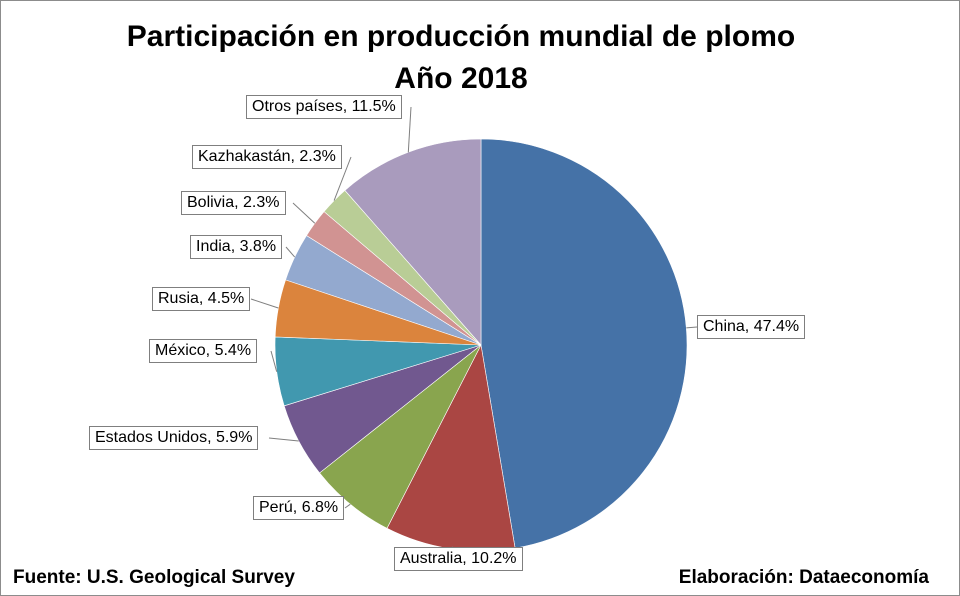 This screenshot has height=596, width=960. I want to click on slice-label-per-: Perú, 6.8%, so click(299, 508).